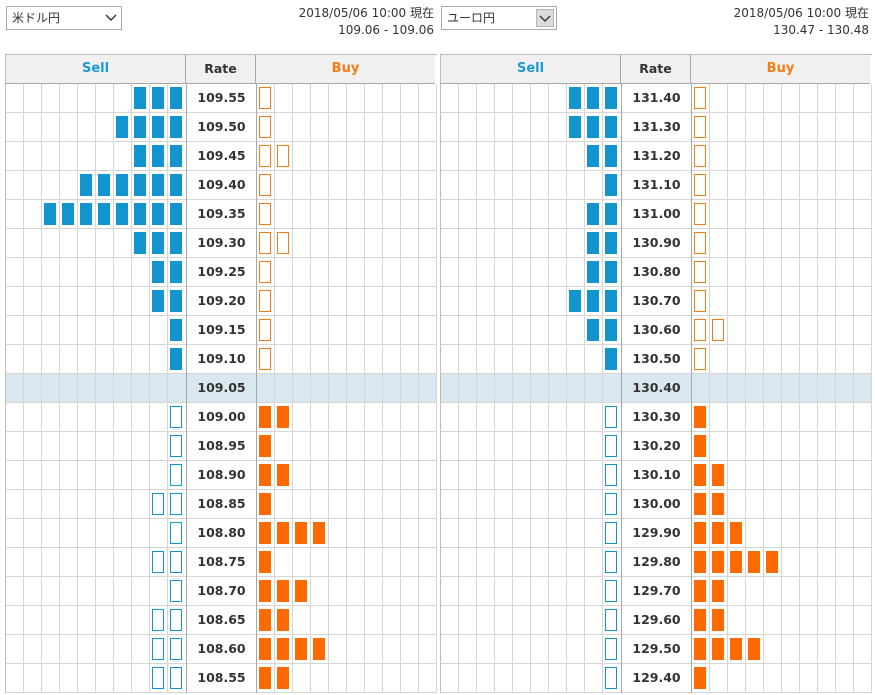 The width and height of the screenshot is (875, 695). I want to click on rate-value: 130.70, so click(656, 301).